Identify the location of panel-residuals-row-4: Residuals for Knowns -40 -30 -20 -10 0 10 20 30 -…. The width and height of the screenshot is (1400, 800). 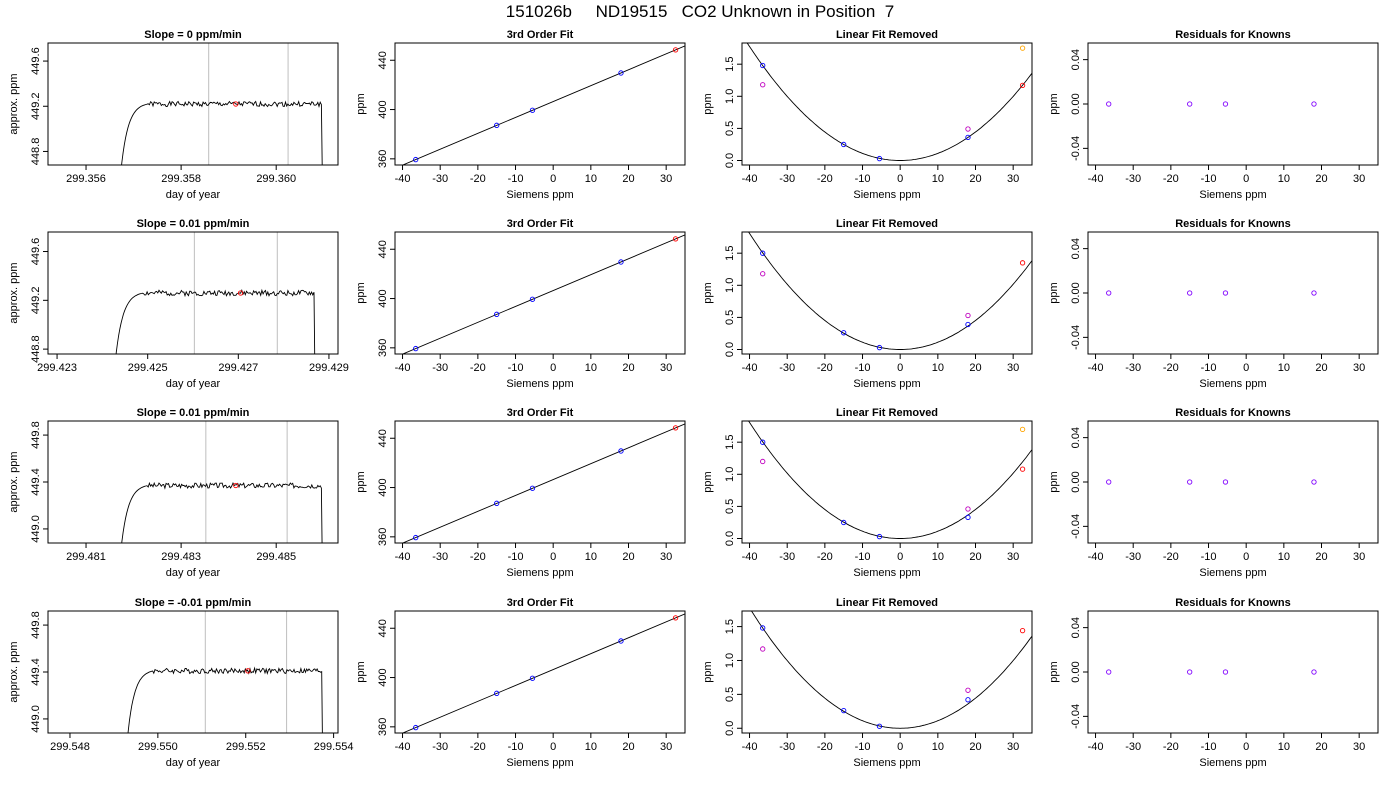
(1213, 683).